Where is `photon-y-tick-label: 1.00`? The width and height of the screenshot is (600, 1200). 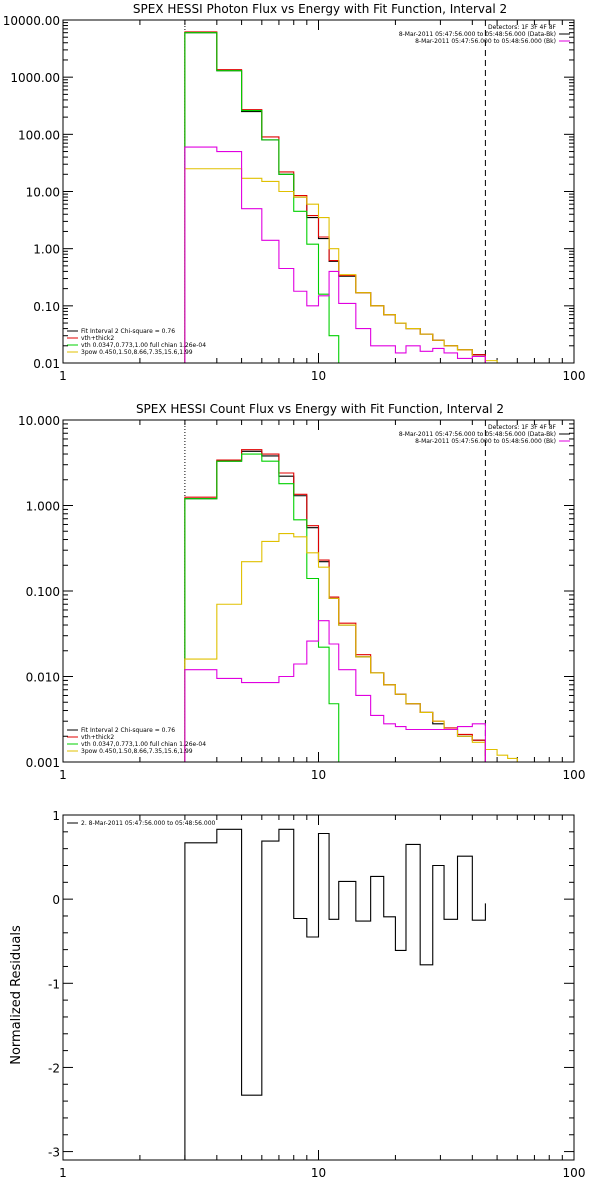 photon-y-tick-label: 1.00 is located at coordinates (46, 250).